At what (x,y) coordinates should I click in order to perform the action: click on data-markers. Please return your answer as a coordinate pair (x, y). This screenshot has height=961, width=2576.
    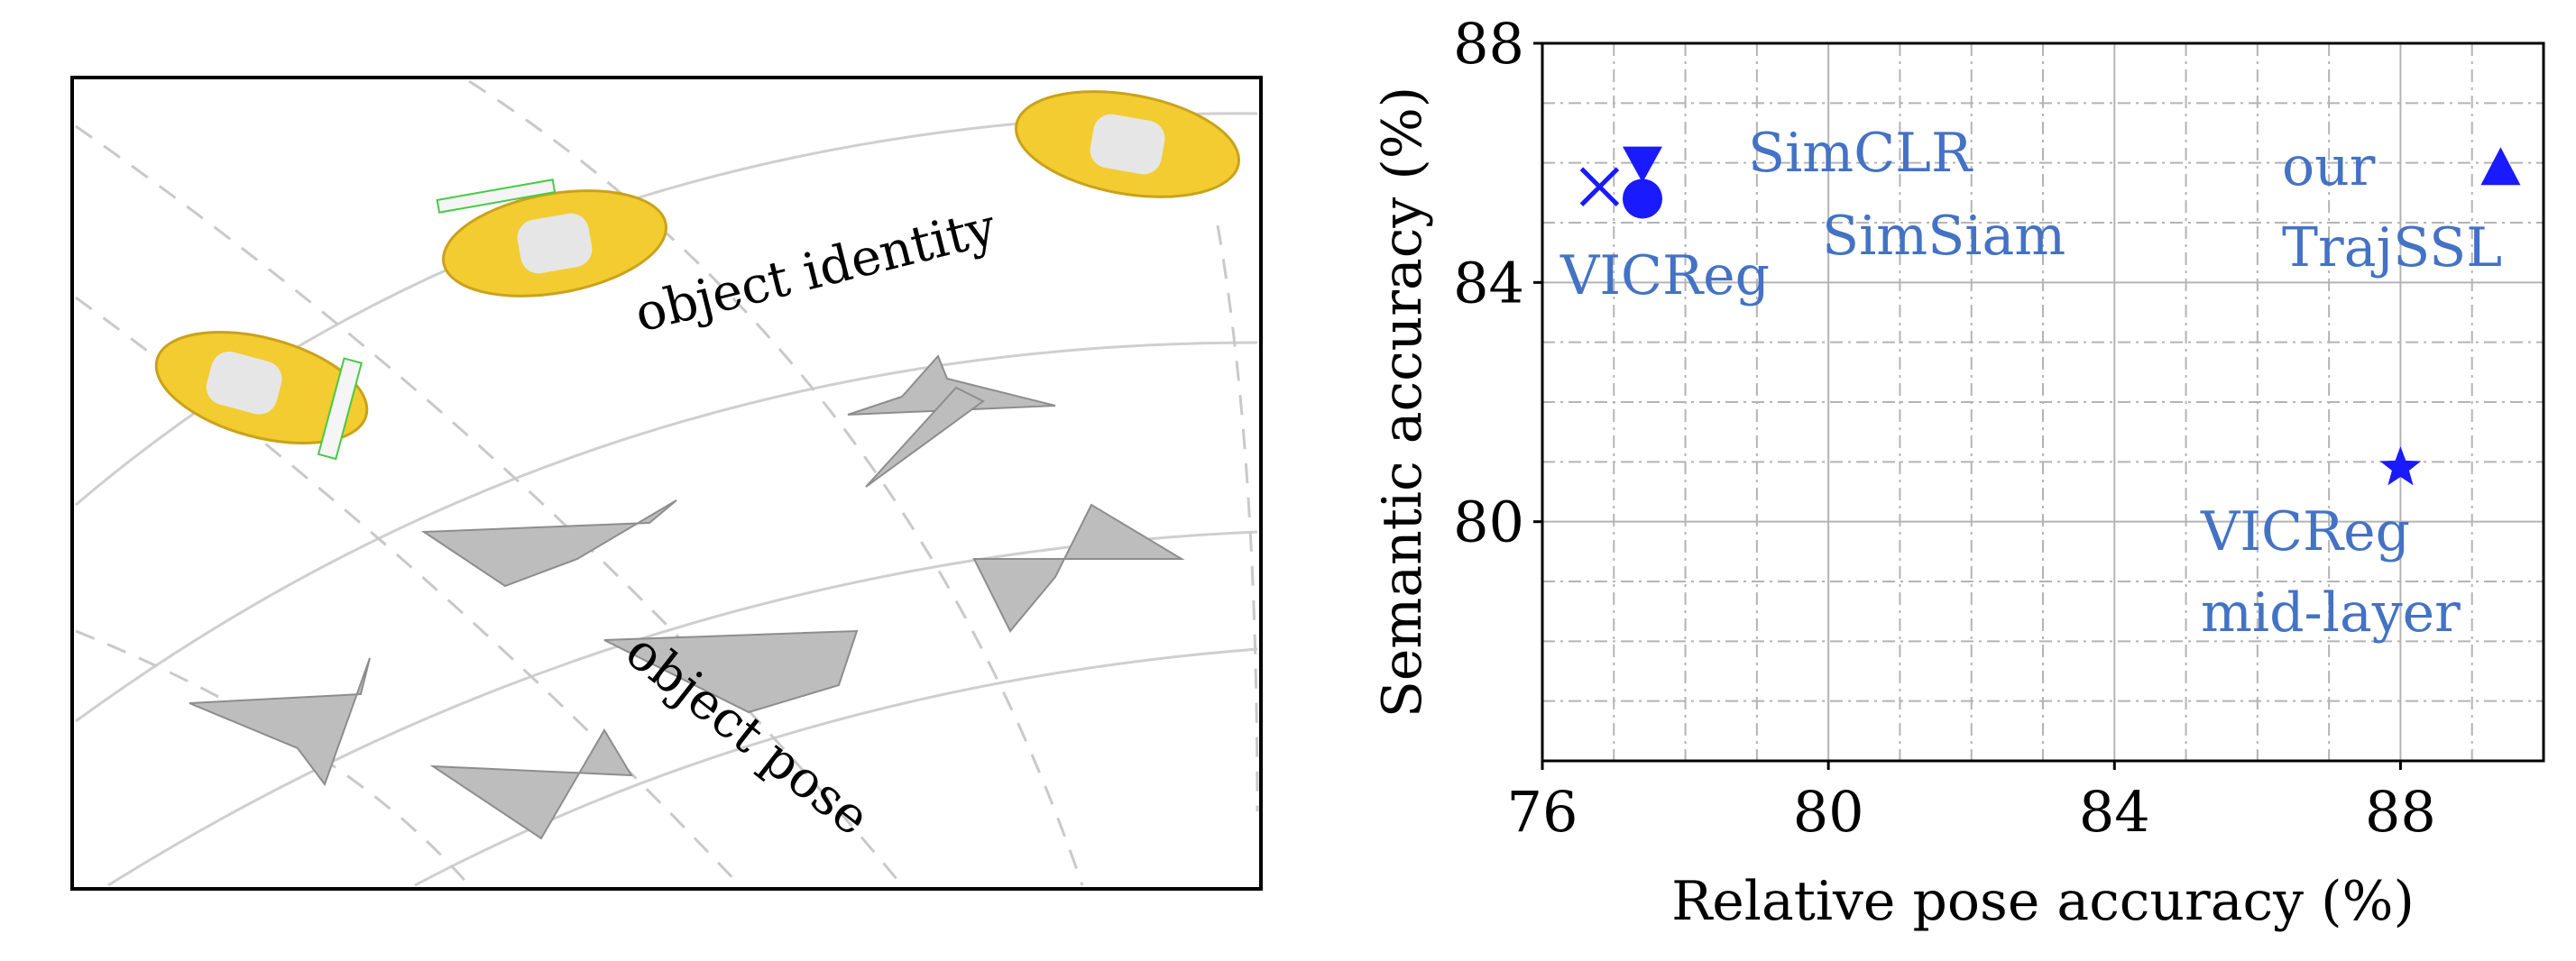
    Looking at the image, I should click on (2050, 316).